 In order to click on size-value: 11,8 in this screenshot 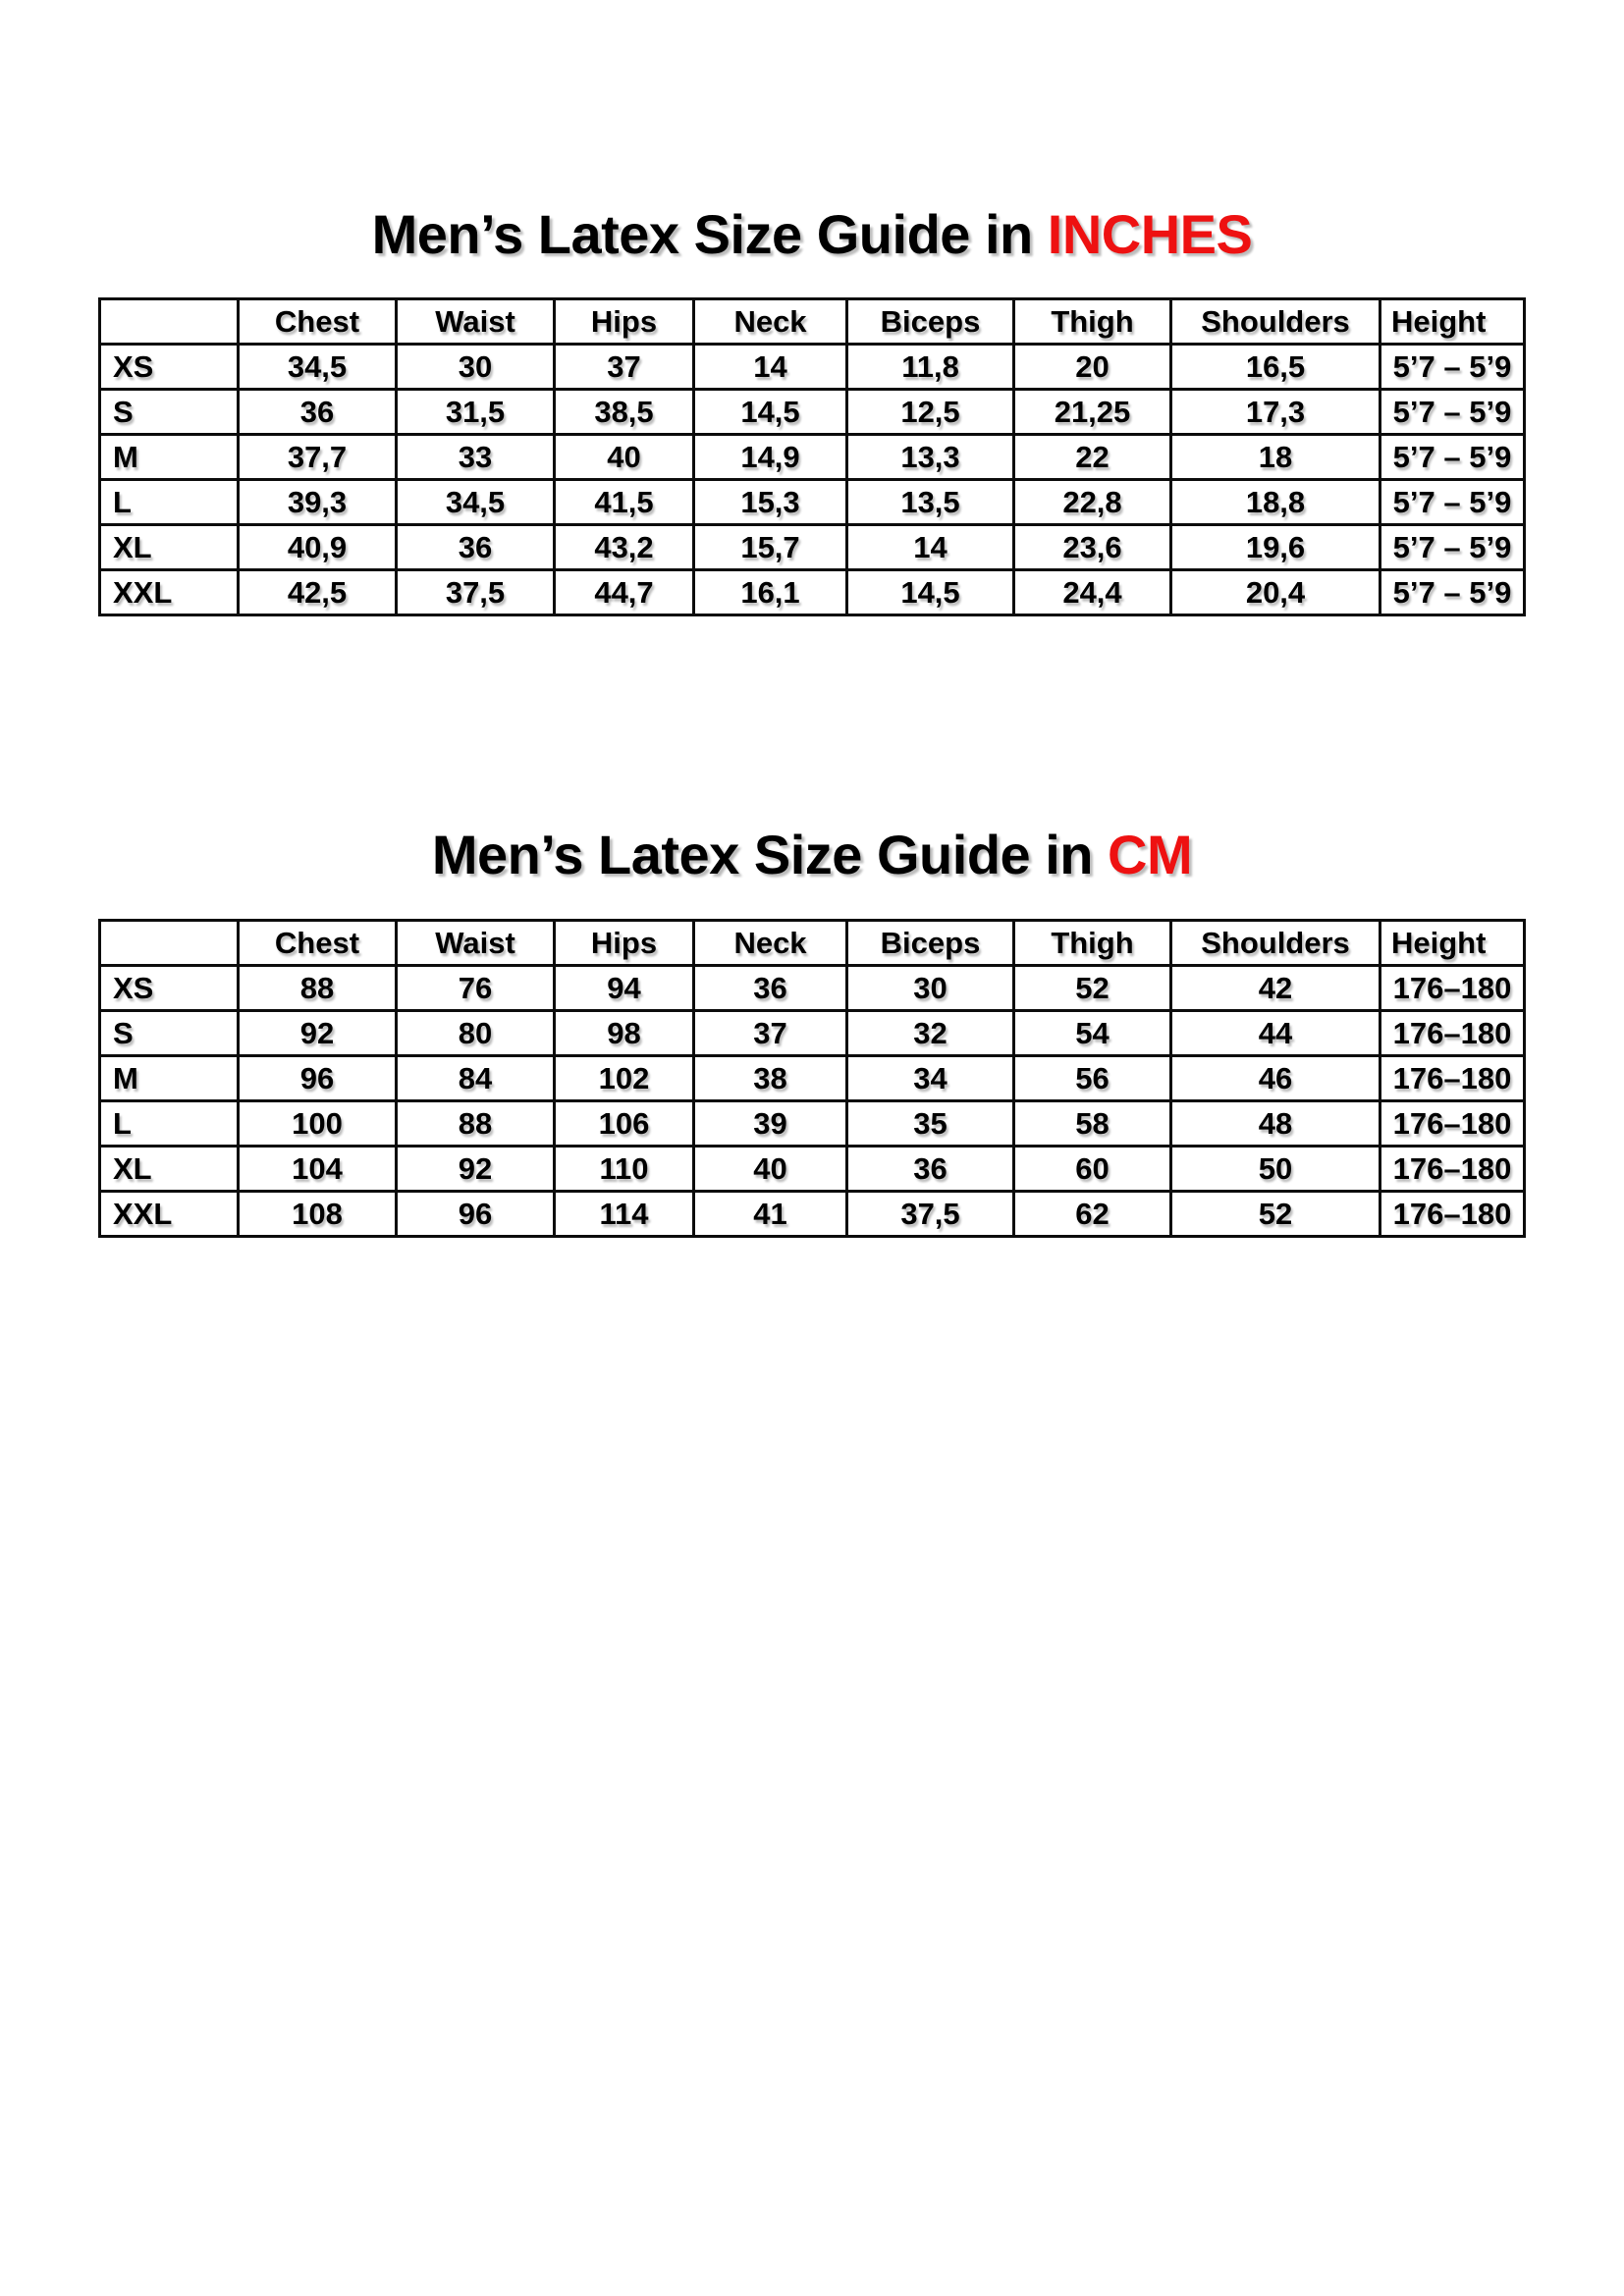, I will do `click(930, 367)`.